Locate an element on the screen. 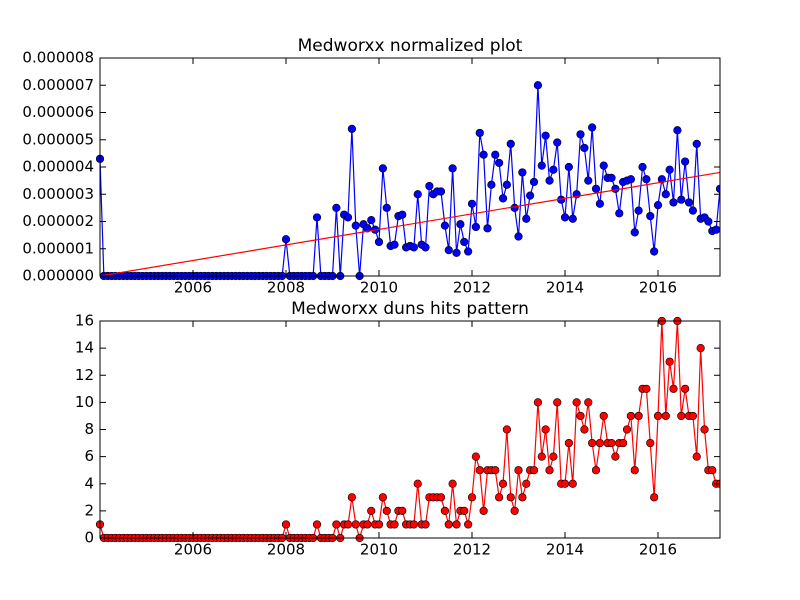 Image resolution: width=800 pixels, height=600 pixels. y-tick-label: 6 is located at coordinates (89, 456).